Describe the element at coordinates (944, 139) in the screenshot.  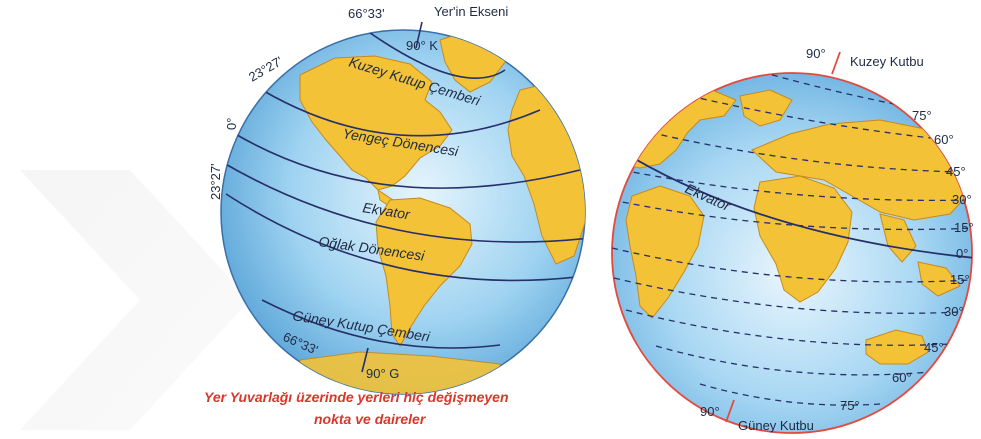
I see `lat-label-60n: 60°` at that location.